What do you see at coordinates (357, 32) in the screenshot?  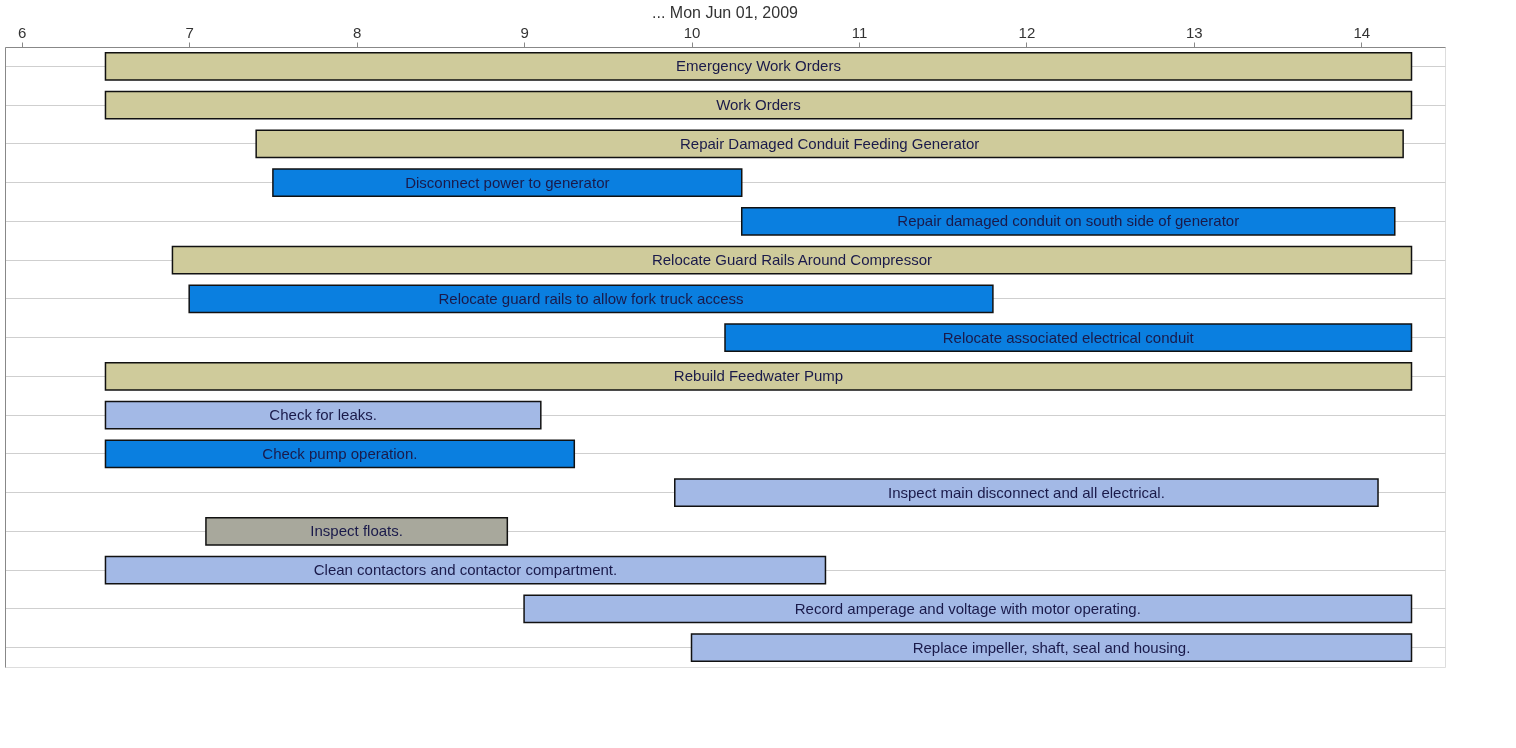 I see `x-tick-label: 8` at bounding box center [357, 32].